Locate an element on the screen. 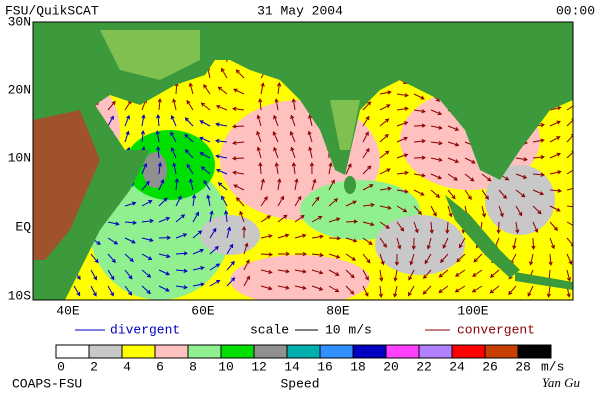 Image resolution: width=600 pixels, height=400 pixels. colorbar-tick-label: 24 is located at coordinates (457, 366).